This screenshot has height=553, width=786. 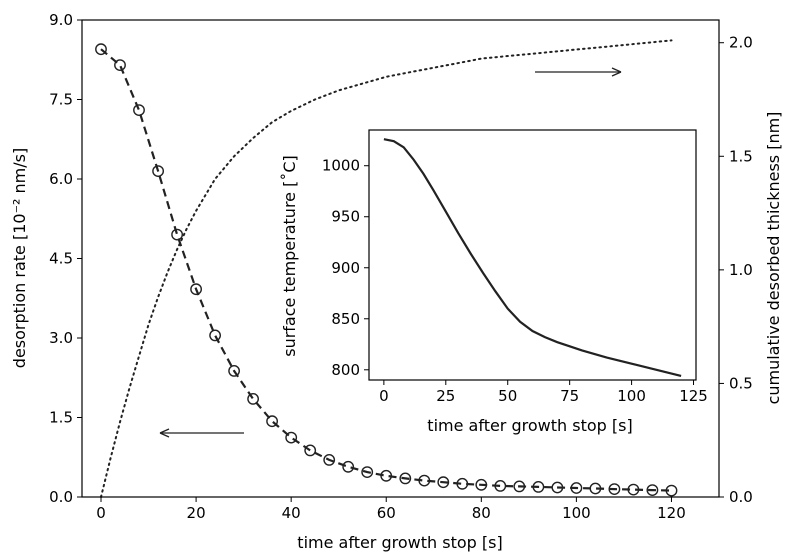 I want to click on y2-tick-label: 0.5, so click(x=741, y=383).